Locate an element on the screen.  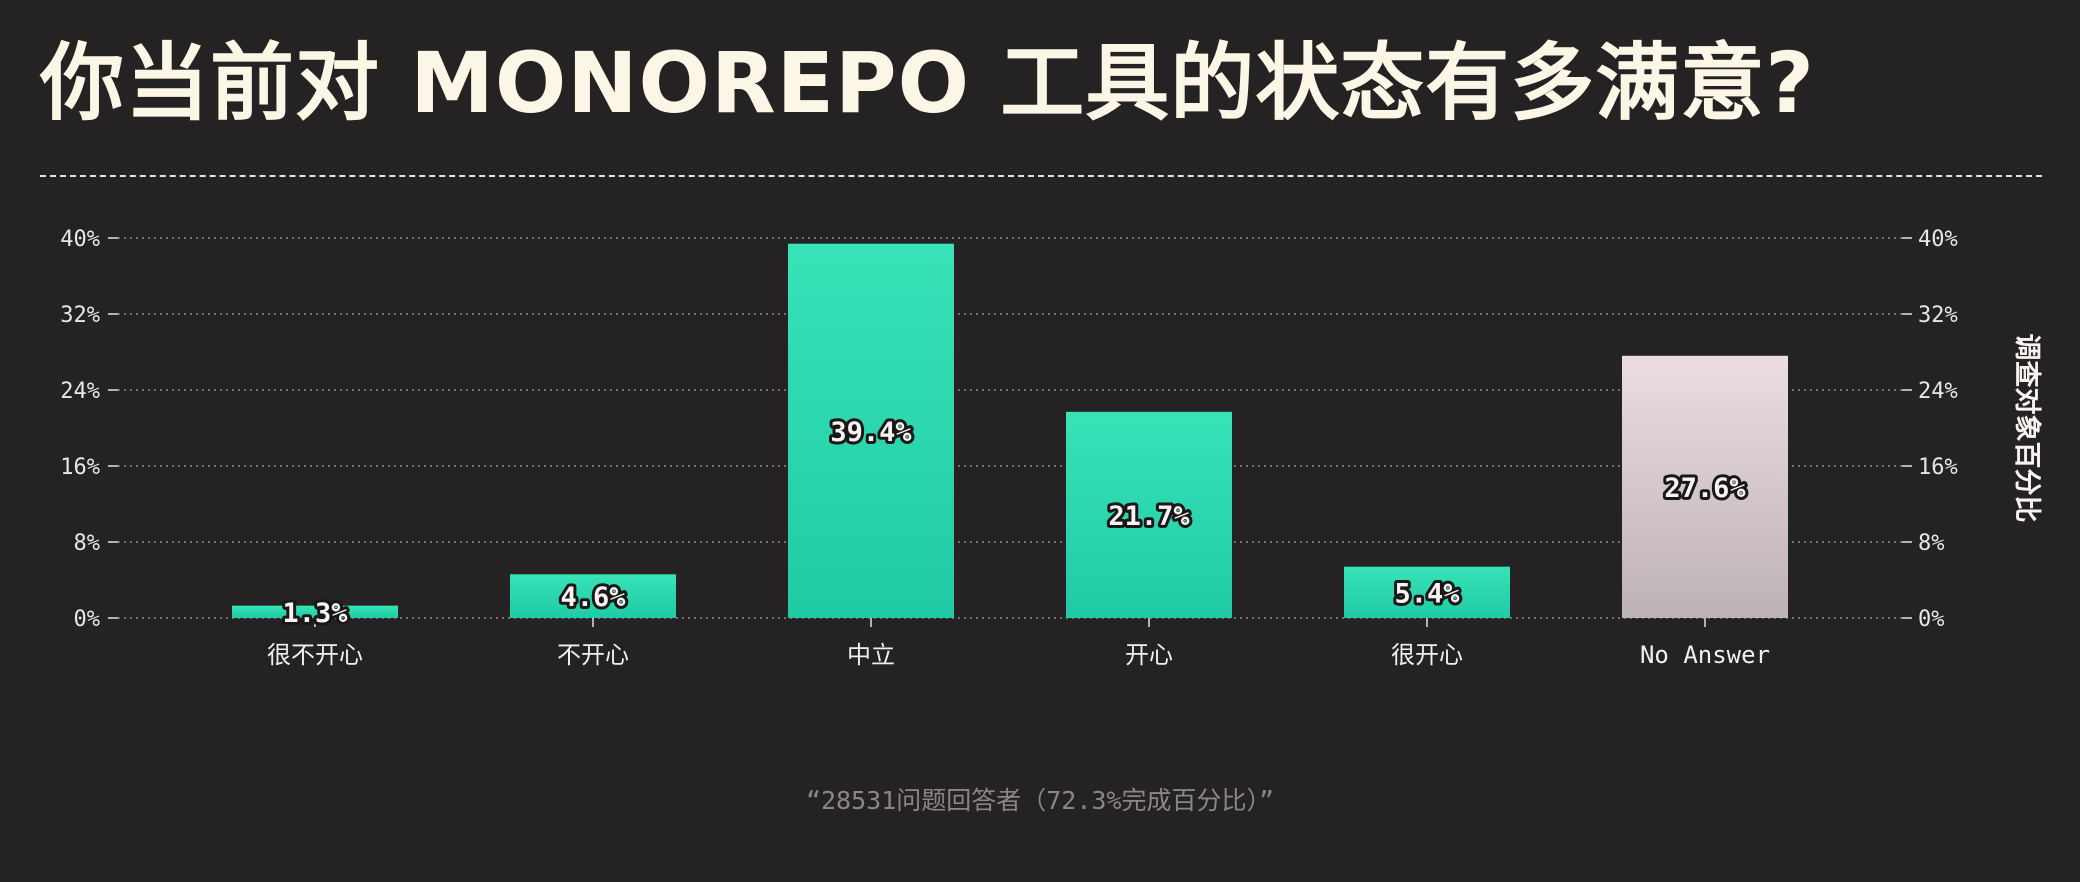
y-tick-label-right: 8% is located at coordinates (1931, 543).